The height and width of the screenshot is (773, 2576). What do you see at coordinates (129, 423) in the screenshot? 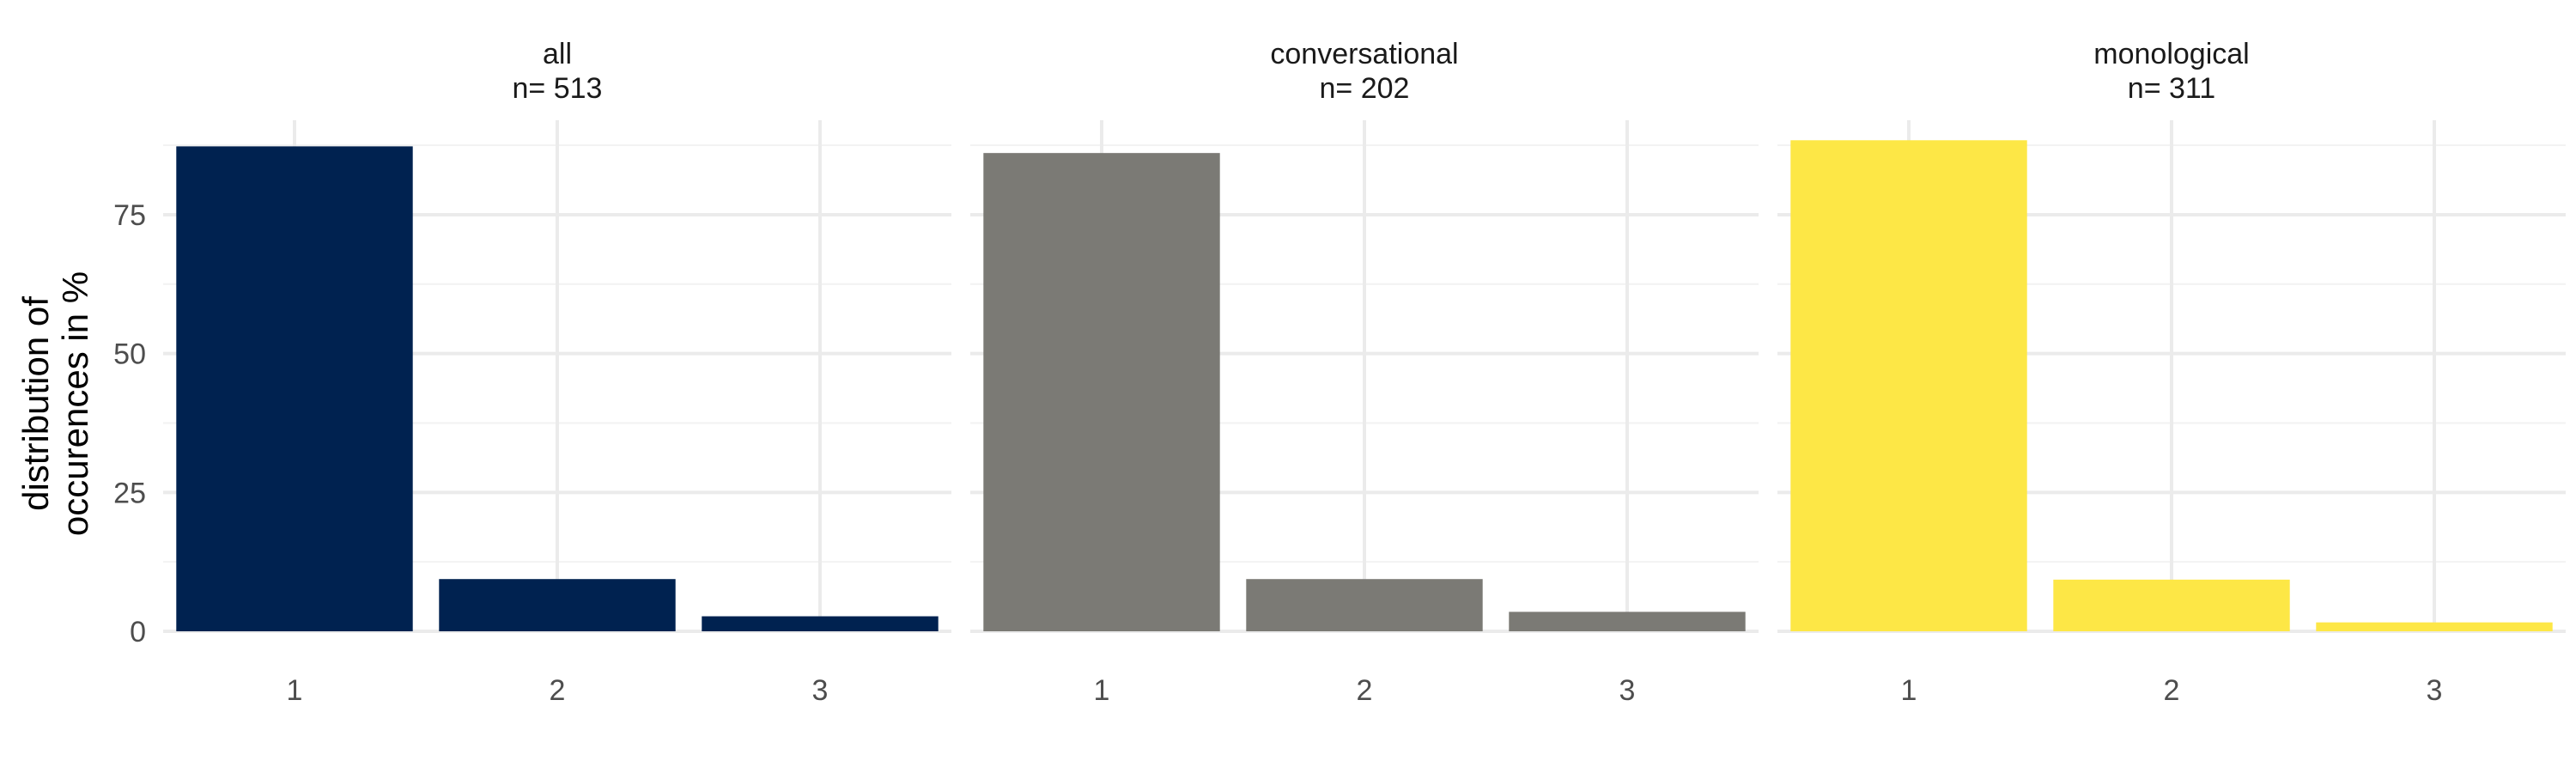
I see `y-axis-ticks: 0 25 50 75` at bounding box center [129, 423].